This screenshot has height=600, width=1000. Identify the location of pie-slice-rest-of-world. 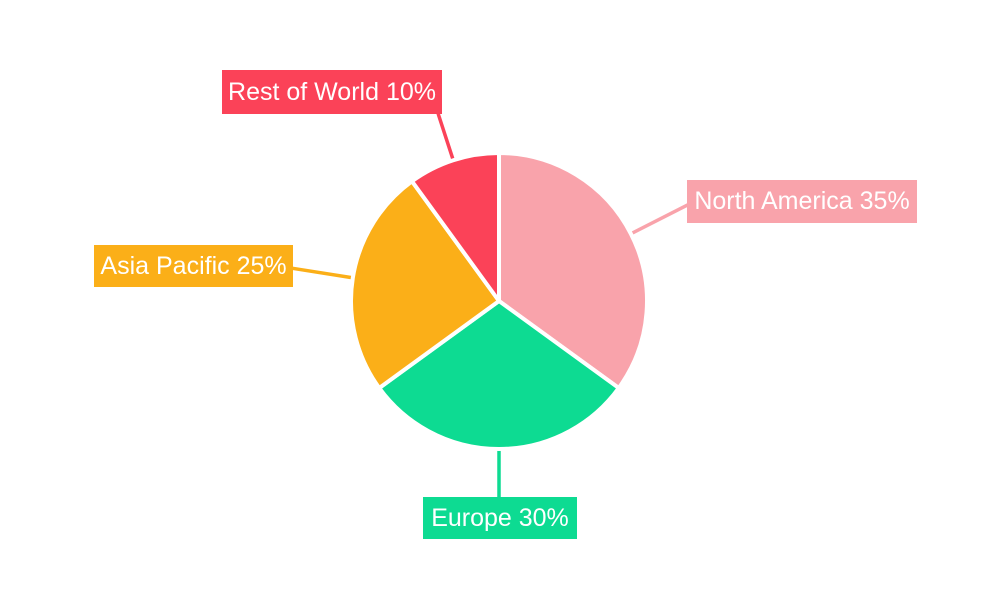
(455, 227).